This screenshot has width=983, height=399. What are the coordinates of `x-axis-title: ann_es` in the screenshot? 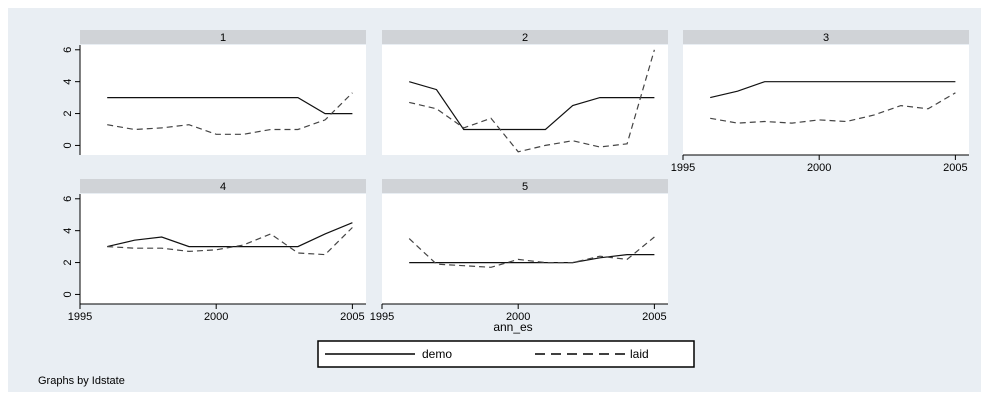 It's located at (512, 327).